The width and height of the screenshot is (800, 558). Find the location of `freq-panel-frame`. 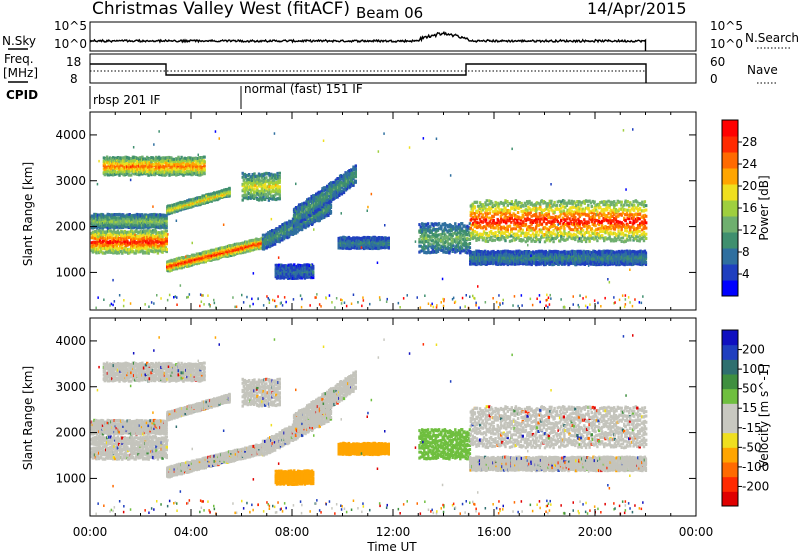

freq-panel-frame is located at coordinates (393, 68).